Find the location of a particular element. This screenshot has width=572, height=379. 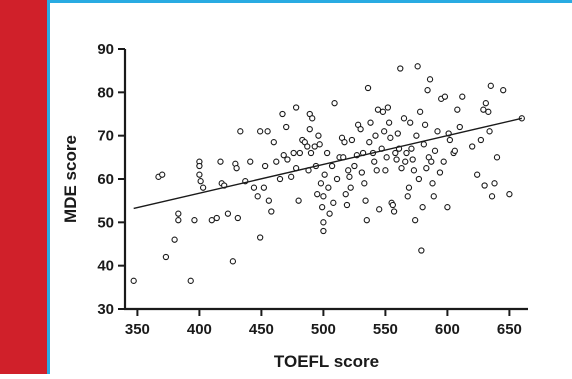

y-axis-ticks: 30 40 50 60 70 80 90 is located at coordinates (111, 179).